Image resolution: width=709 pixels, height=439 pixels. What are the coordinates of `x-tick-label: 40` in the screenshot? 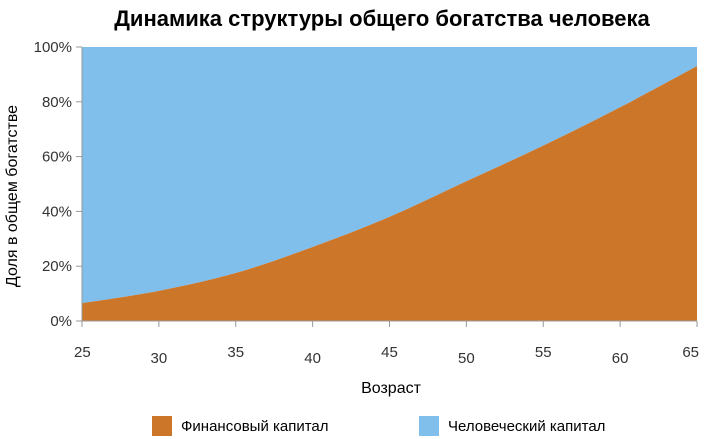 It's located at (312, 358).